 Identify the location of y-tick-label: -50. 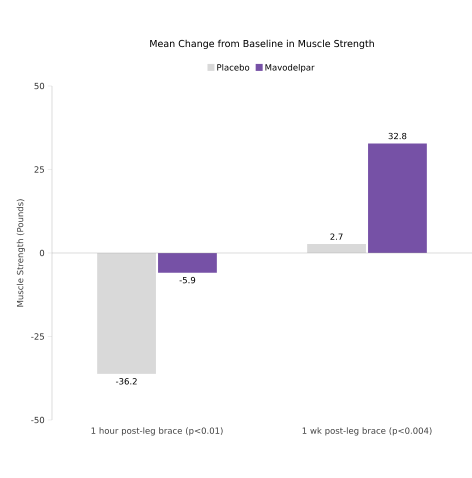
(37, 420).